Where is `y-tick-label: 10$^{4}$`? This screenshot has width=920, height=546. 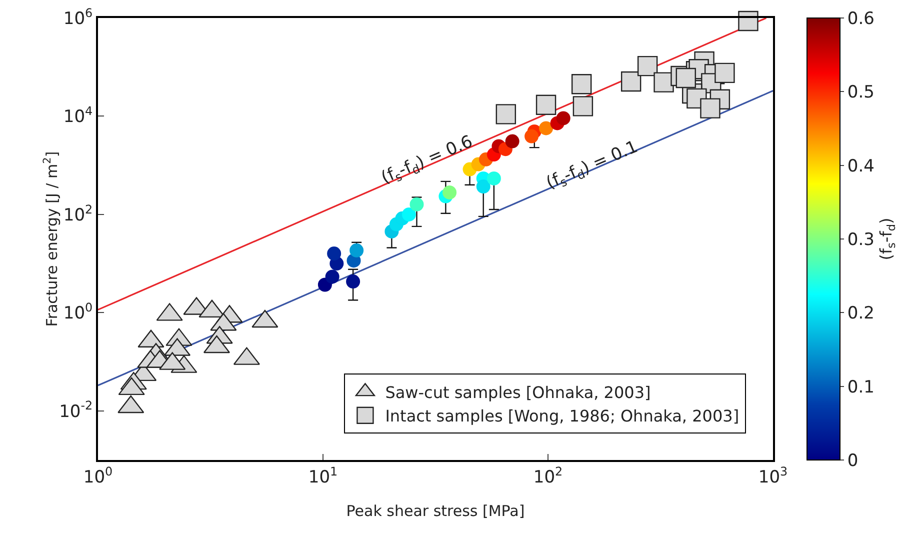
y-tick-label: 10$^{4}$ is located at coordinates (78, 116).